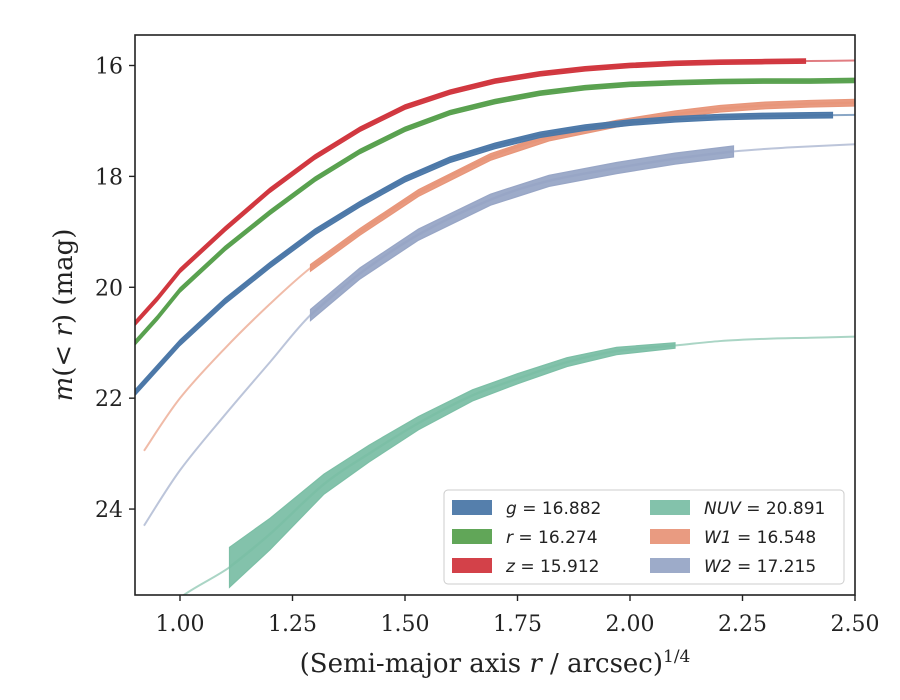 Image resolution: width=900 pixels, height=700 pixels. I want to click on legend-swatch-w2, so click(670, 565).